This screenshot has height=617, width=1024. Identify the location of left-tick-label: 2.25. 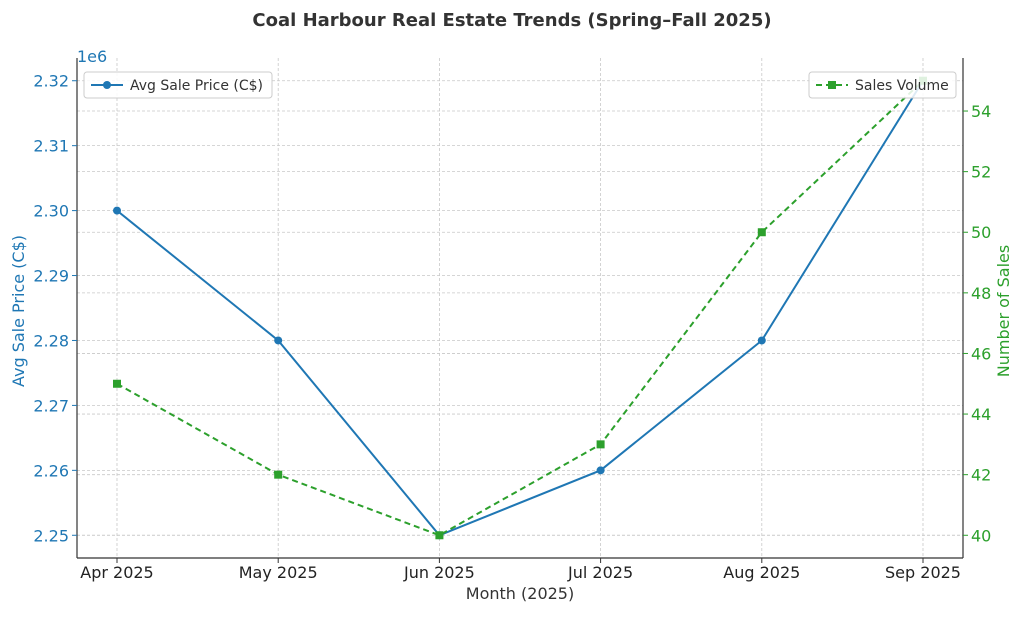
(51, 535).